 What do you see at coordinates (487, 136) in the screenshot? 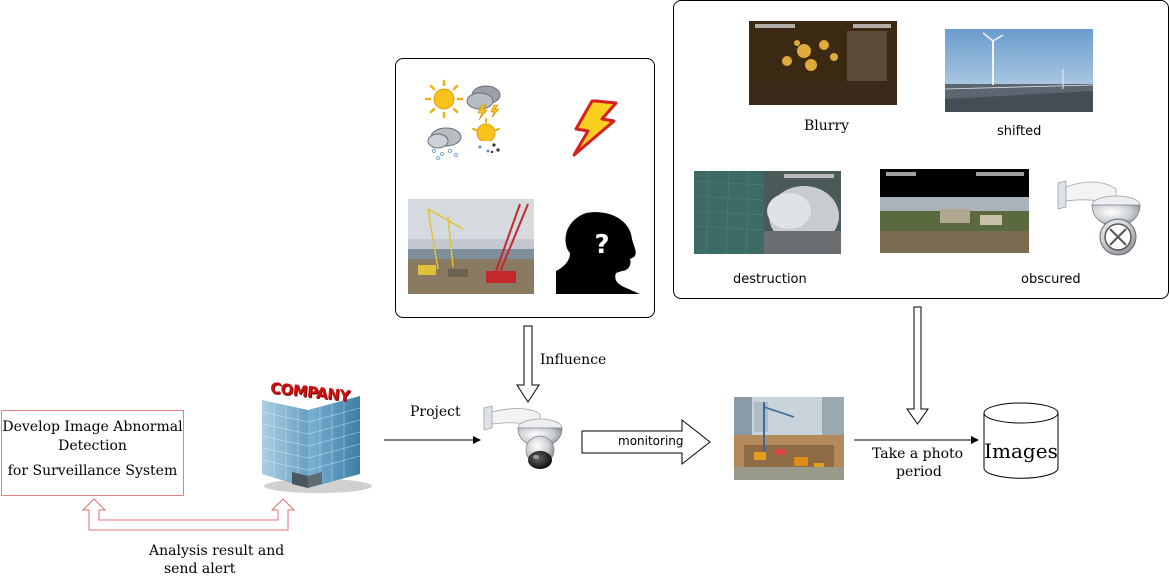
I see `sleet-sun-icon` at bounding box center [487, 136].